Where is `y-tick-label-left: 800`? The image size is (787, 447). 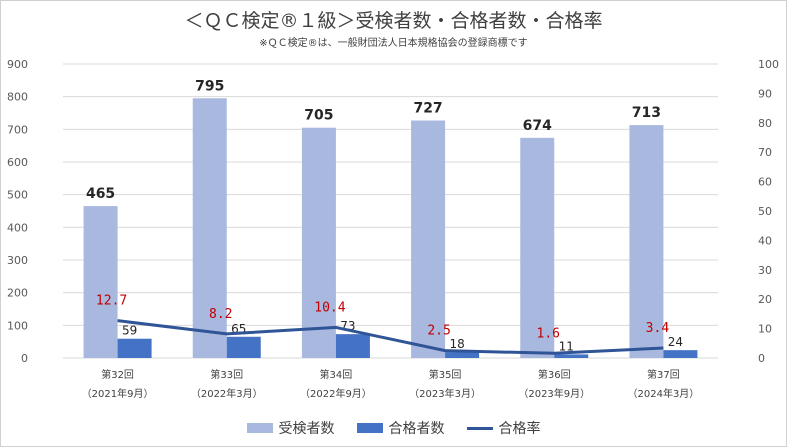 y-tick-label-left: 800 is located at coordinates (17, 97).